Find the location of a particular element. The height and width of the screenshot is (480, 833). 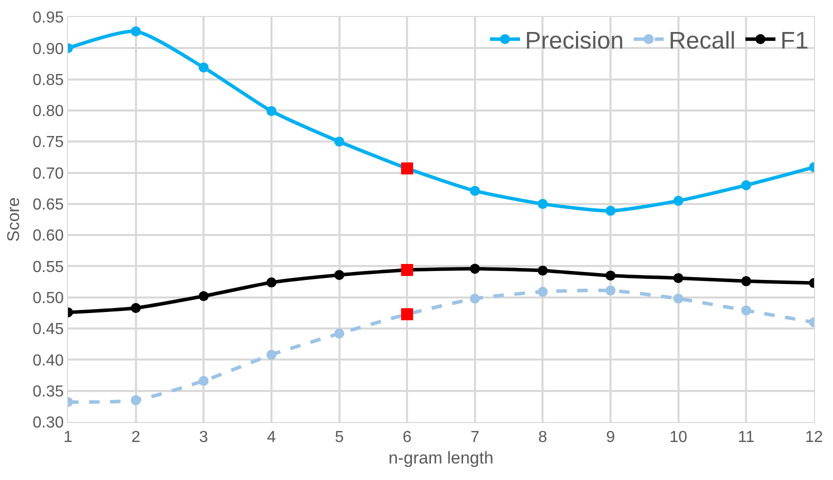

y-tick-label: 0.35 is located at coordinates (48, 391).